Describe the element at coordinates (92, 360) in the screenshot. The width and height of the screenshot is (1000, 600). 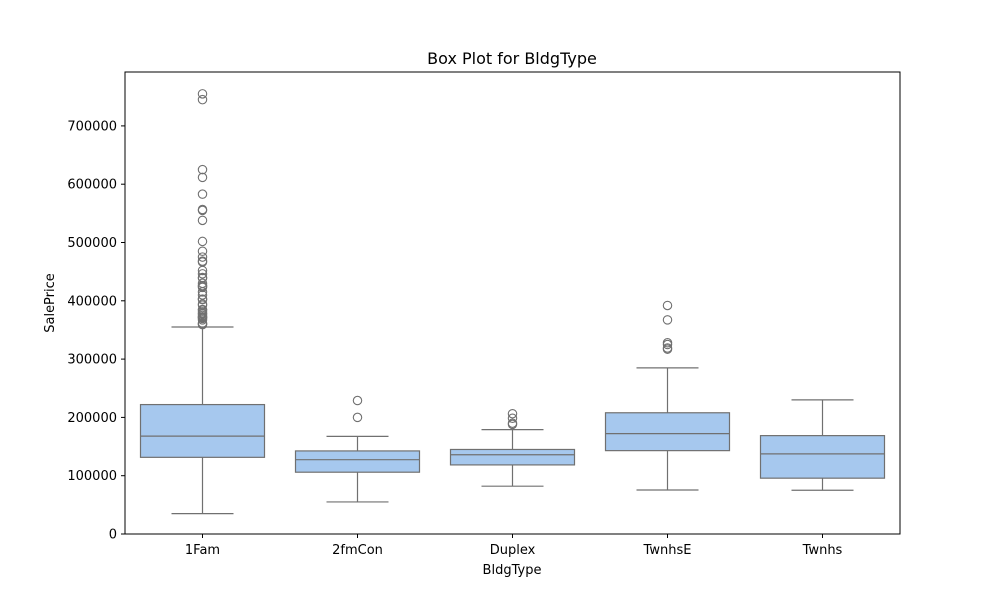
I see `y-tick-label: 300000` at that location.